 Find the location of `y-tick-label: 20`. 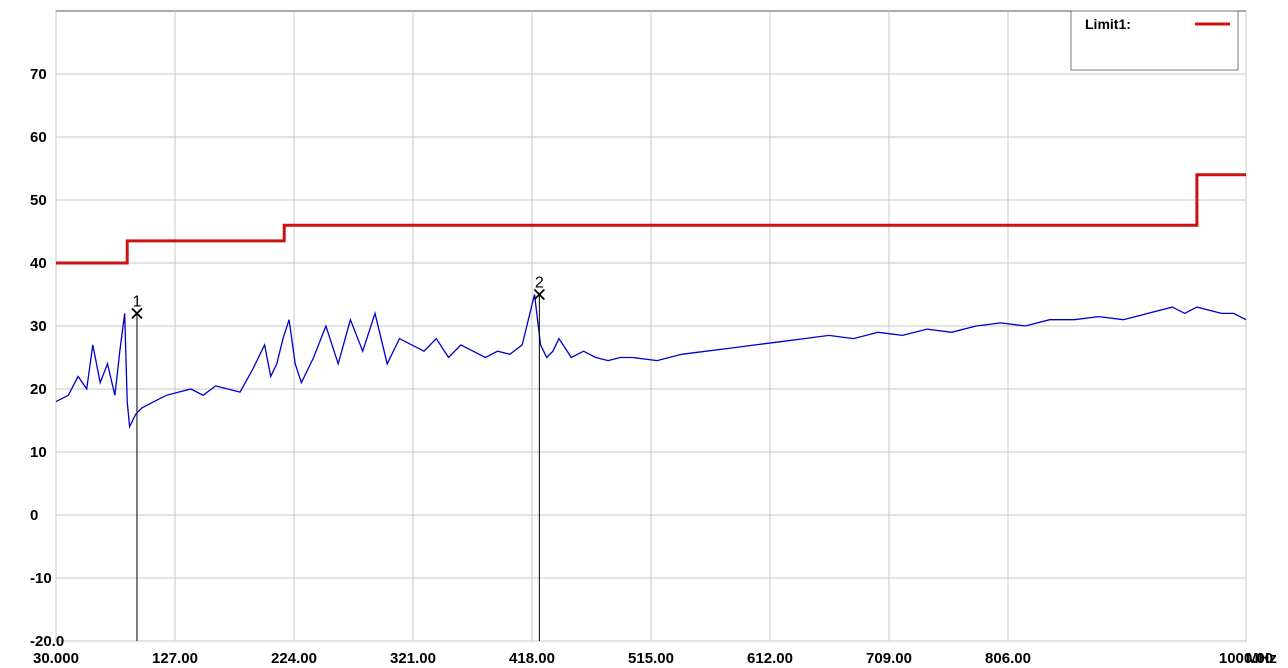

y-tick-label: 20 is located at coordinates (38, 389).